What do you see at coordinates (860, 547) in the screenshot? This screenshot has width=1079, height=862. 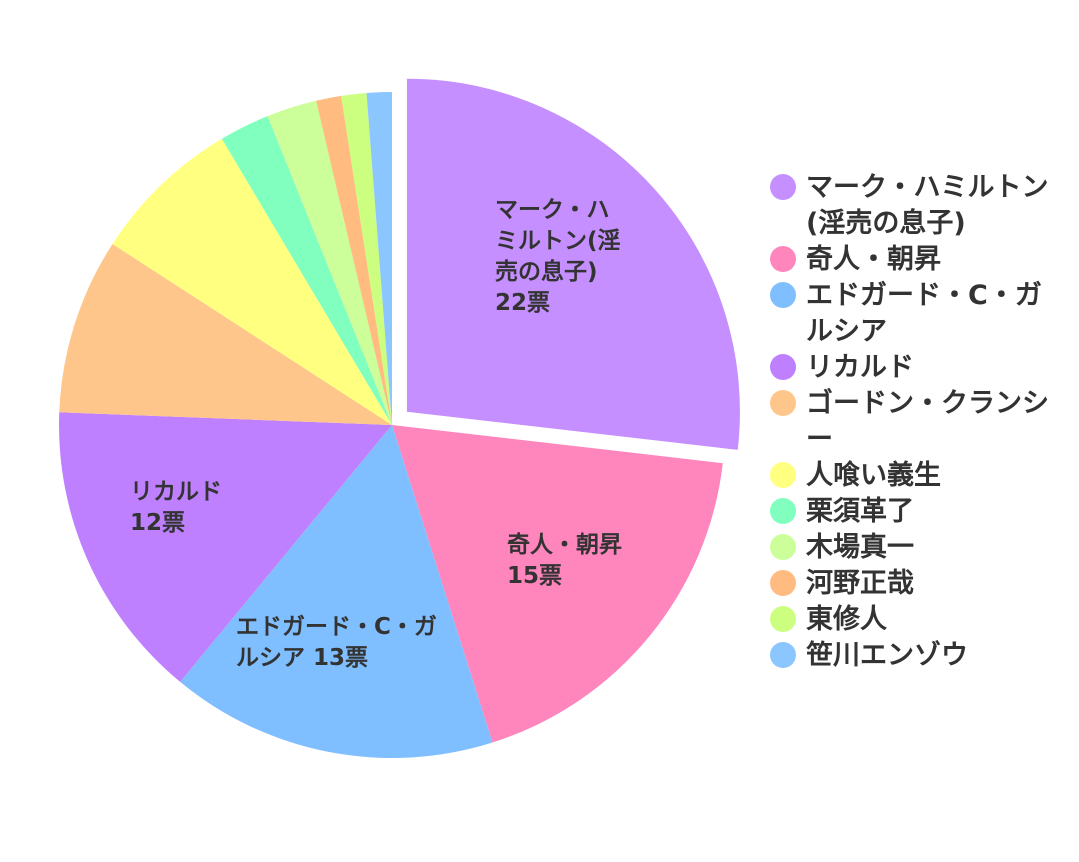 I see `legend-label: 木場真一` at bounding box center [860, 547].